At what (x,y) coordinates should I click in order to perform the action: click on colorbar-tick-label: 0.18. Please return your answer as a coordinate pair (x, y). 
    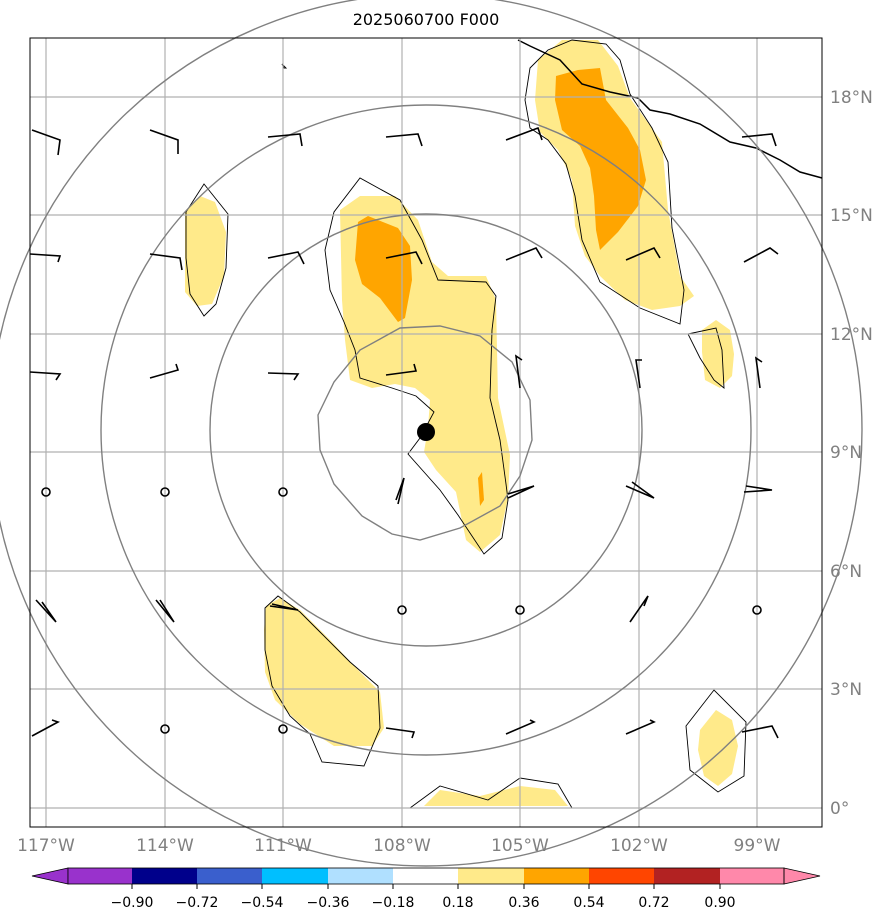
    Looking at the image, I should click on (457, 903).